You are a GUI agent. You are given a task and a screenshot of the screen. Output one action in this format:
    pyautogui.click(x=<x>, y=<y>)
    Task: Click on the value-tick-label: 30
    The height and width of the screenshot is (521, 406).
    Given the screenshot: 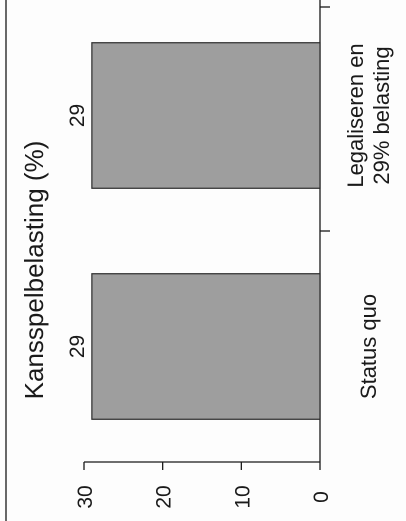 What is the action you would take?
    pyautogui.click(x=85, y=496)
    